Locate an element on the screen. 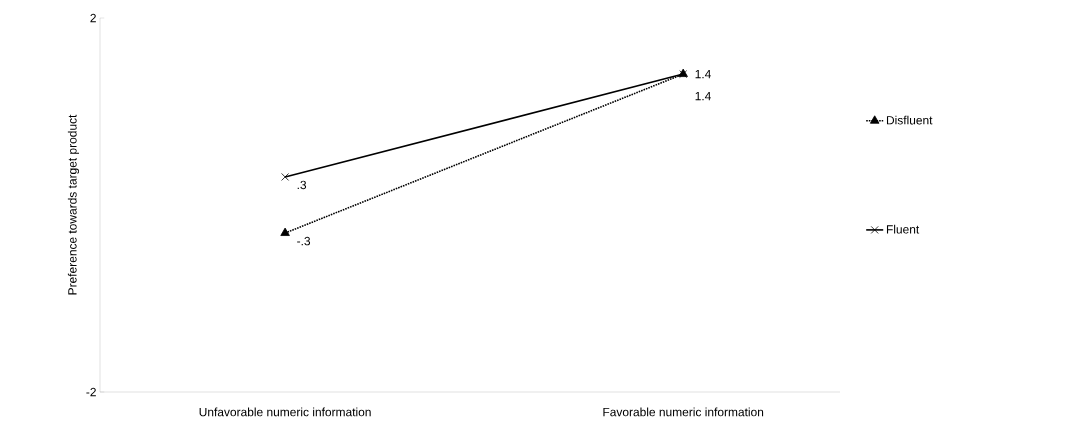 Image resolution: width=1075 pixels, height=448 pixels. x-tick-label: Favorable numeric information is located at coordinates (683, 412).